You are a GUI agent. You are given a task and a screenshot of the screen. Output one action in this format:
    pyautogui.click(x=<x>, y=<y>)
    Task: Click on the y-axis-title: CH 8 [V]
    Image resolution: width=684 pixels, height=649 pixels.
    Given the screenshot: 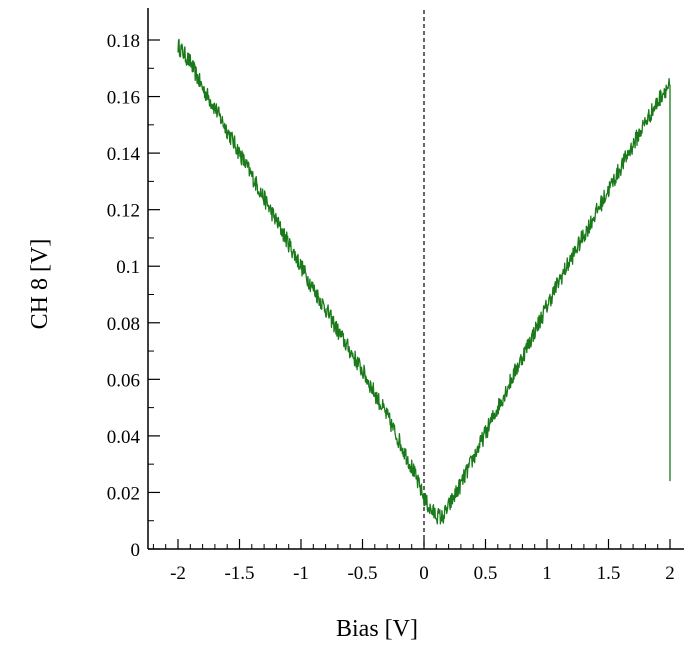 What is the action you would take?
    pyautogui.click(x=40, y=284)
    